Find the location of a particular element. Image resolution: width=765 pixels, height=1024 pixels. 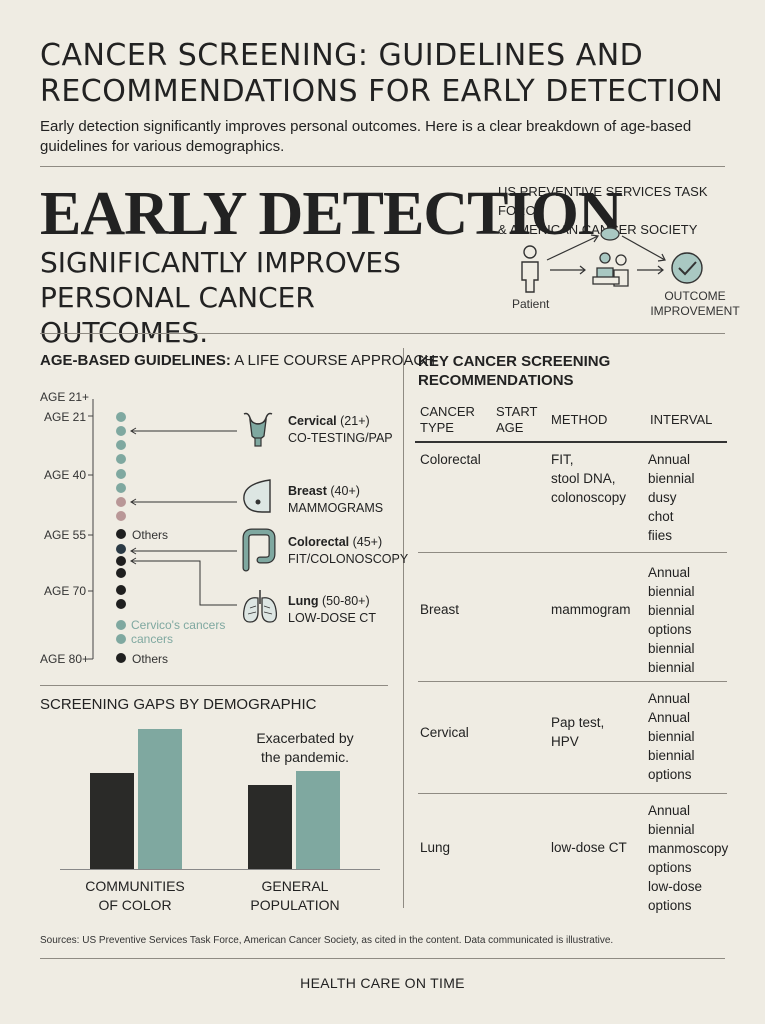

gaps-annotation-line-1: Exacerbated by is located at coordinates (305, 738).